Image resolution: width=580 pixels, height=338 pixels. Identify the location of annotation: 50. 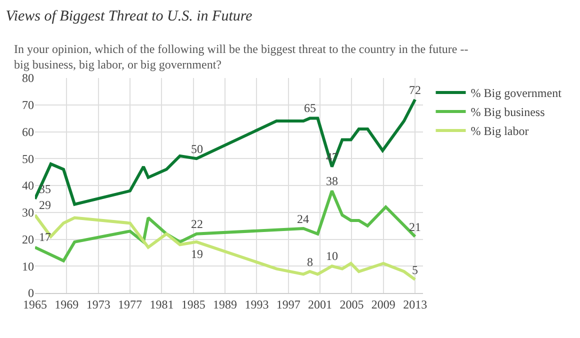
(197, 149).